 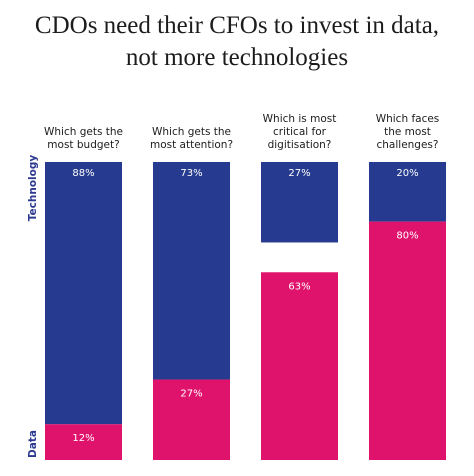 What do you see at coordinates (300, 132) in the screenshot?
I see `category-label-3-line-2: critical for` at bounding box center [300, 132].